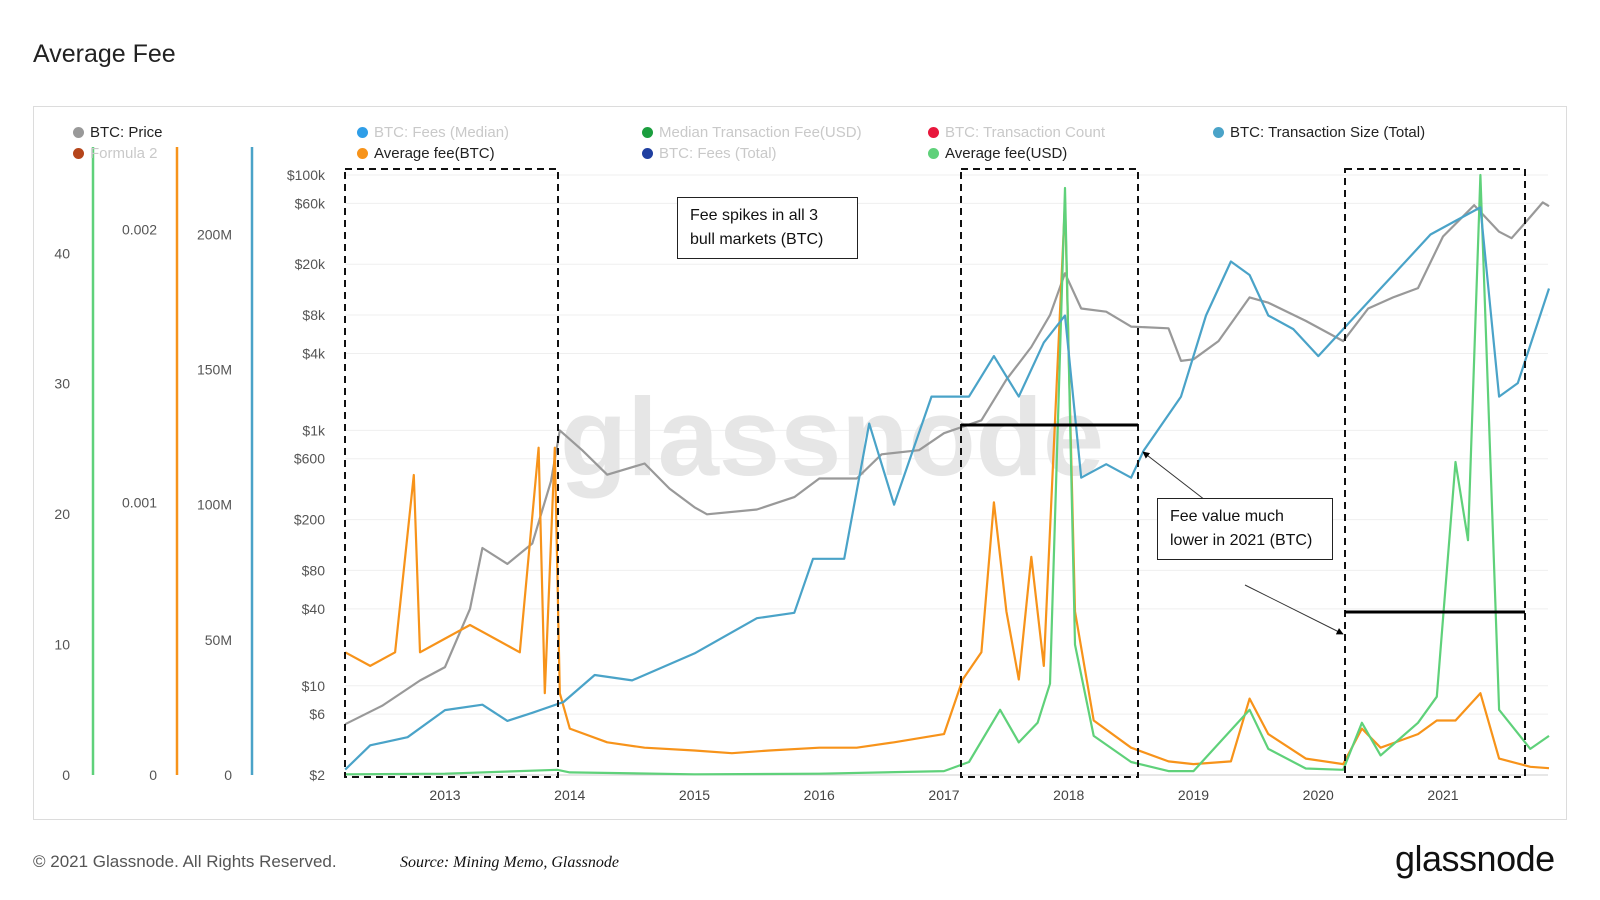  I want to click on legend-label: Average fee(BTC), so click(434, 153).